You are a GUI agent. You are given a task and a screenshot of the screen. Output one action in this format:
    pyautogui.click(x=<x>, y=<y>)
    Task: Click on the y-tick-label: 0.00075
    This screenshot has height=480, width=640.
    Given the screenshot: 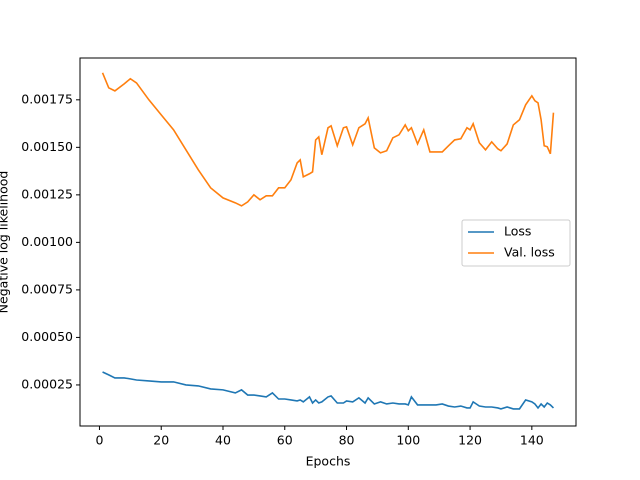 What is the action you would take?
    pyautogui.click(x=47, y=288)
    